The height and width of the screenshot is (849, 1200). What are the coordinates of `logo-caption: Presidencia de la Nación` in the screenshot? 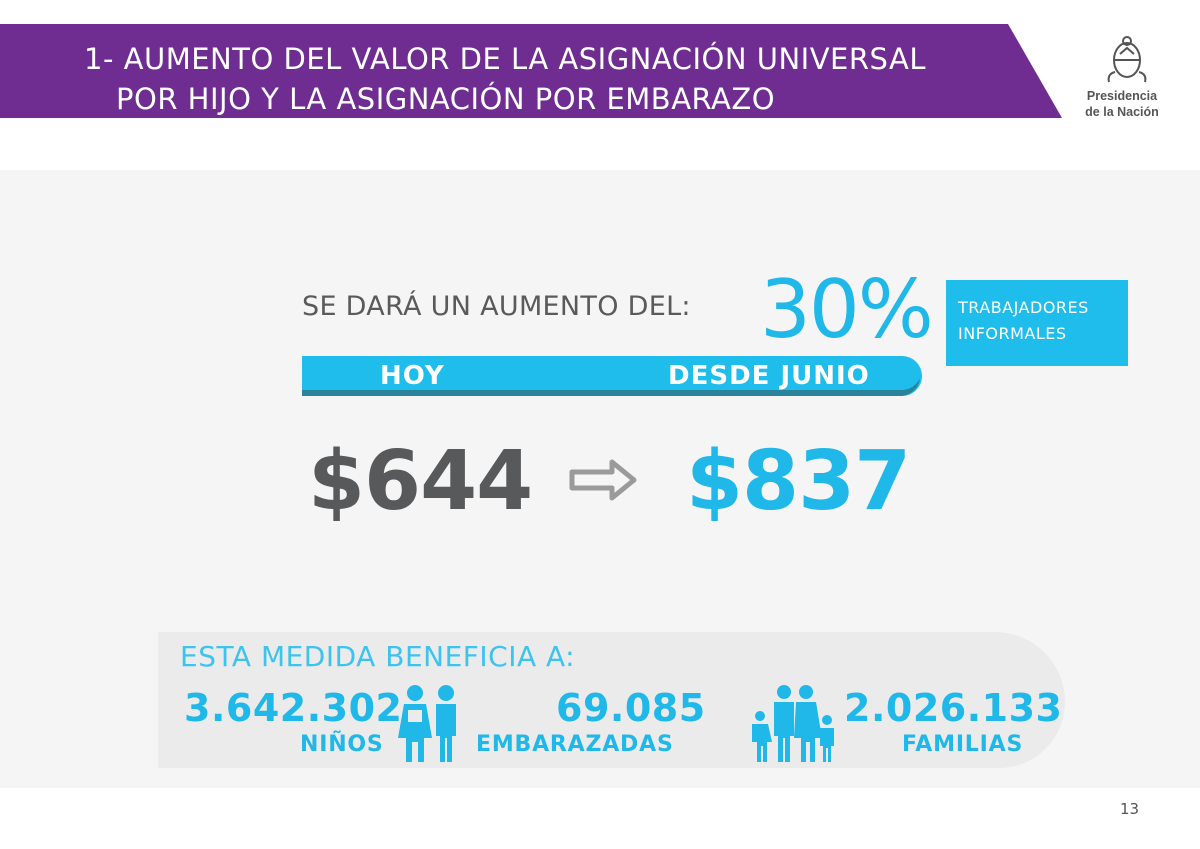 It's located at (1122, 104).